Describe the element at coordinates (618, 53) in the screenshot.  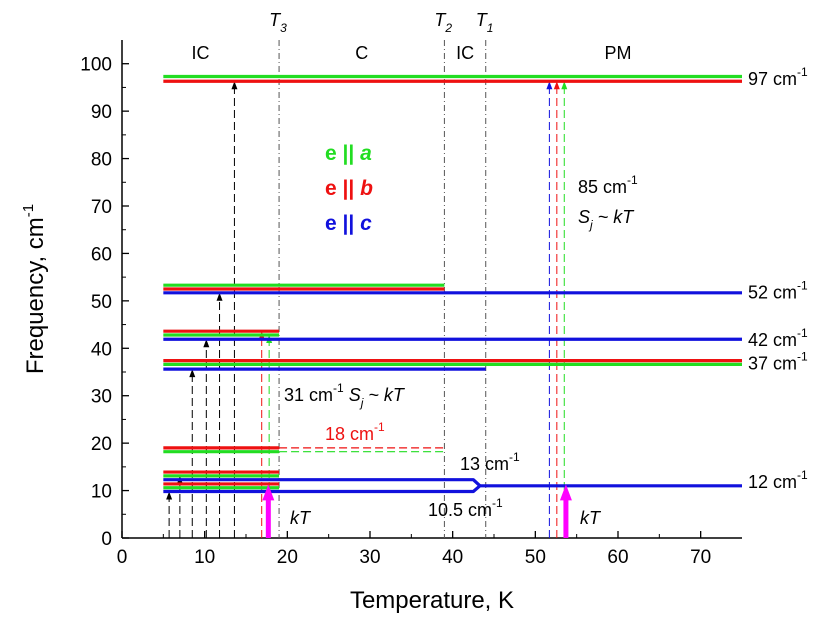
I see `phase-label-3: PM` at that location.